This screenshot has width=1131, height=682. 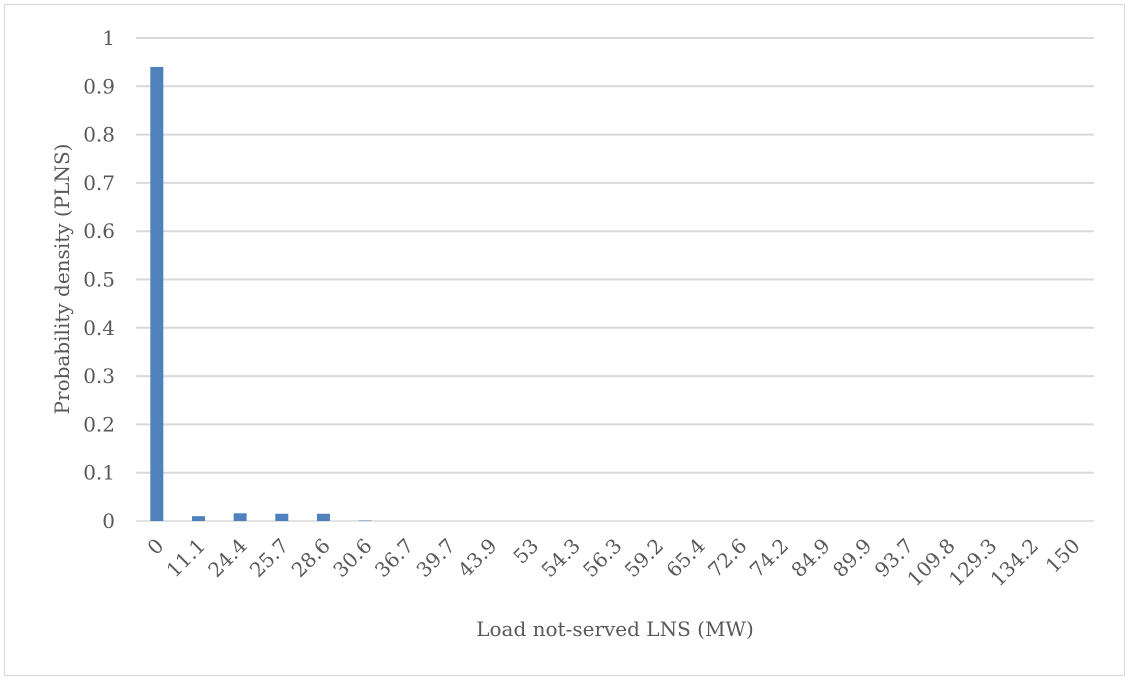 I want to click on y-tick-label: 0.8, so click(x=99, y=135).